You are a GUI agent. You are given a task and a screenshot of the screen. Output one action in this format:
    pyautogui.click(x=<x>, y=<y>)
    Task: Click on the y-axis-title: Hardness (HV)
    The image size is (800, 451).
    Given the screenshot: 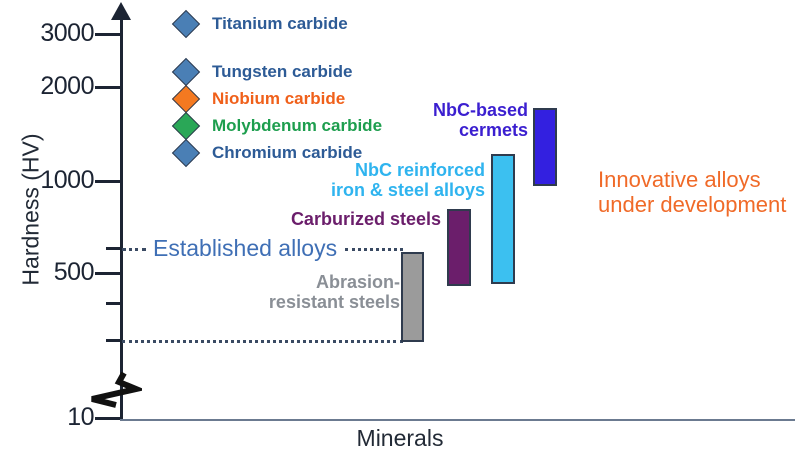 What is the action you would take?
    pyautogui.click(x=30, y=209)
    